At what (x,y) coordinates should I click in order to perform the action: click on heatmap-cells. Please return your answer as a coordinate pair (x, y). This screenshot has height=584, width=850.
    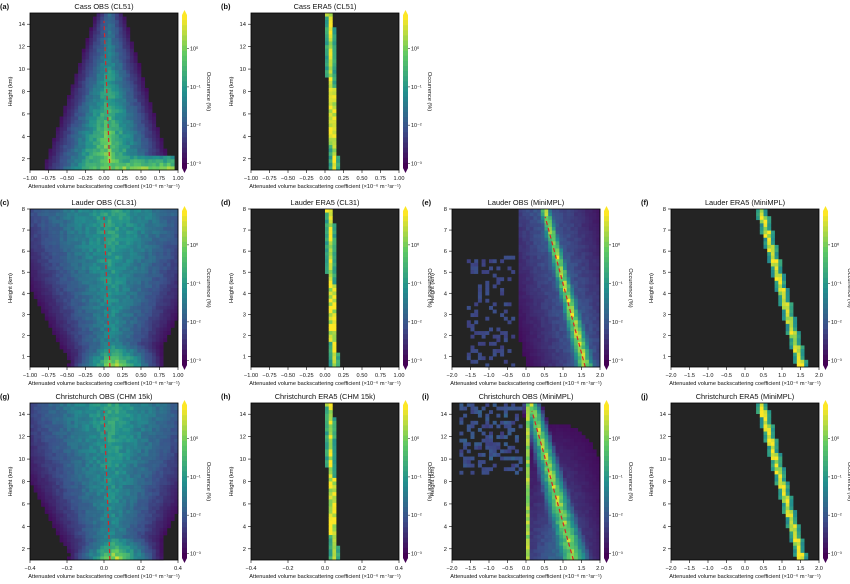
    Looking at the image, I should click on (333, 288).